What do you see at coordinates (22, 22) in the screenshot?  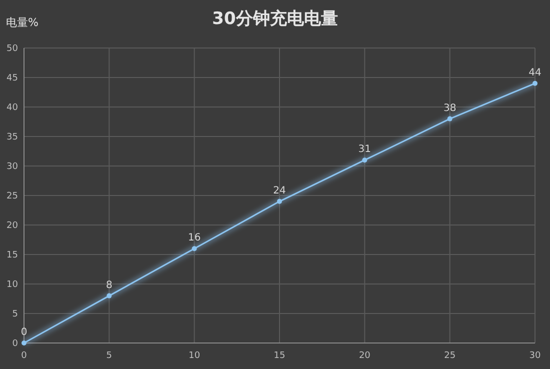 I see `y-axis-title: 电量%` at bounding box center [22, 22].